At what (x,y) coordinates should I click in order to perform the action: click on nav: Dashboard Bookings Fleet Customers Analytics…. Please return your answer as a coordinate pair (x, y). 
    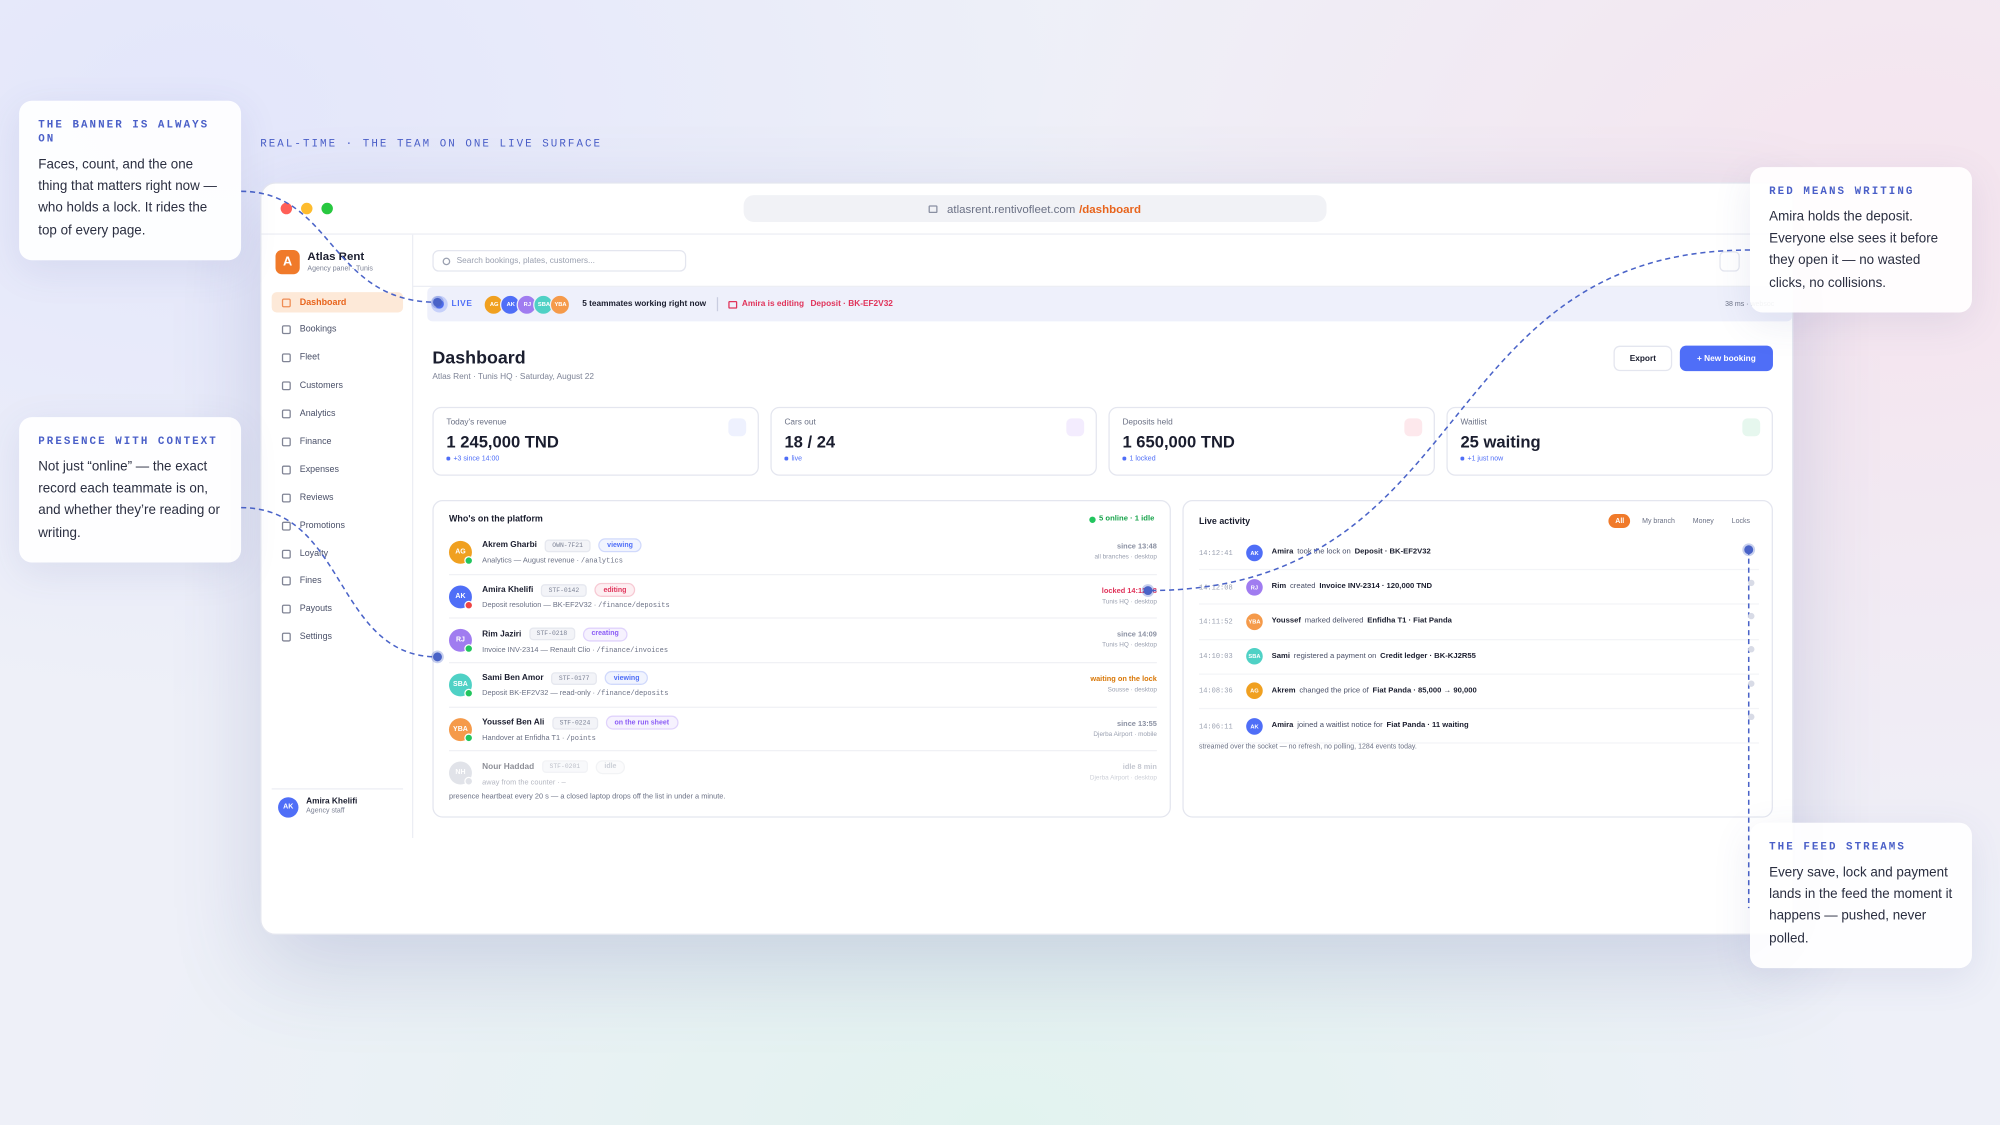
    Looking at the image, I should click on (337, 473).